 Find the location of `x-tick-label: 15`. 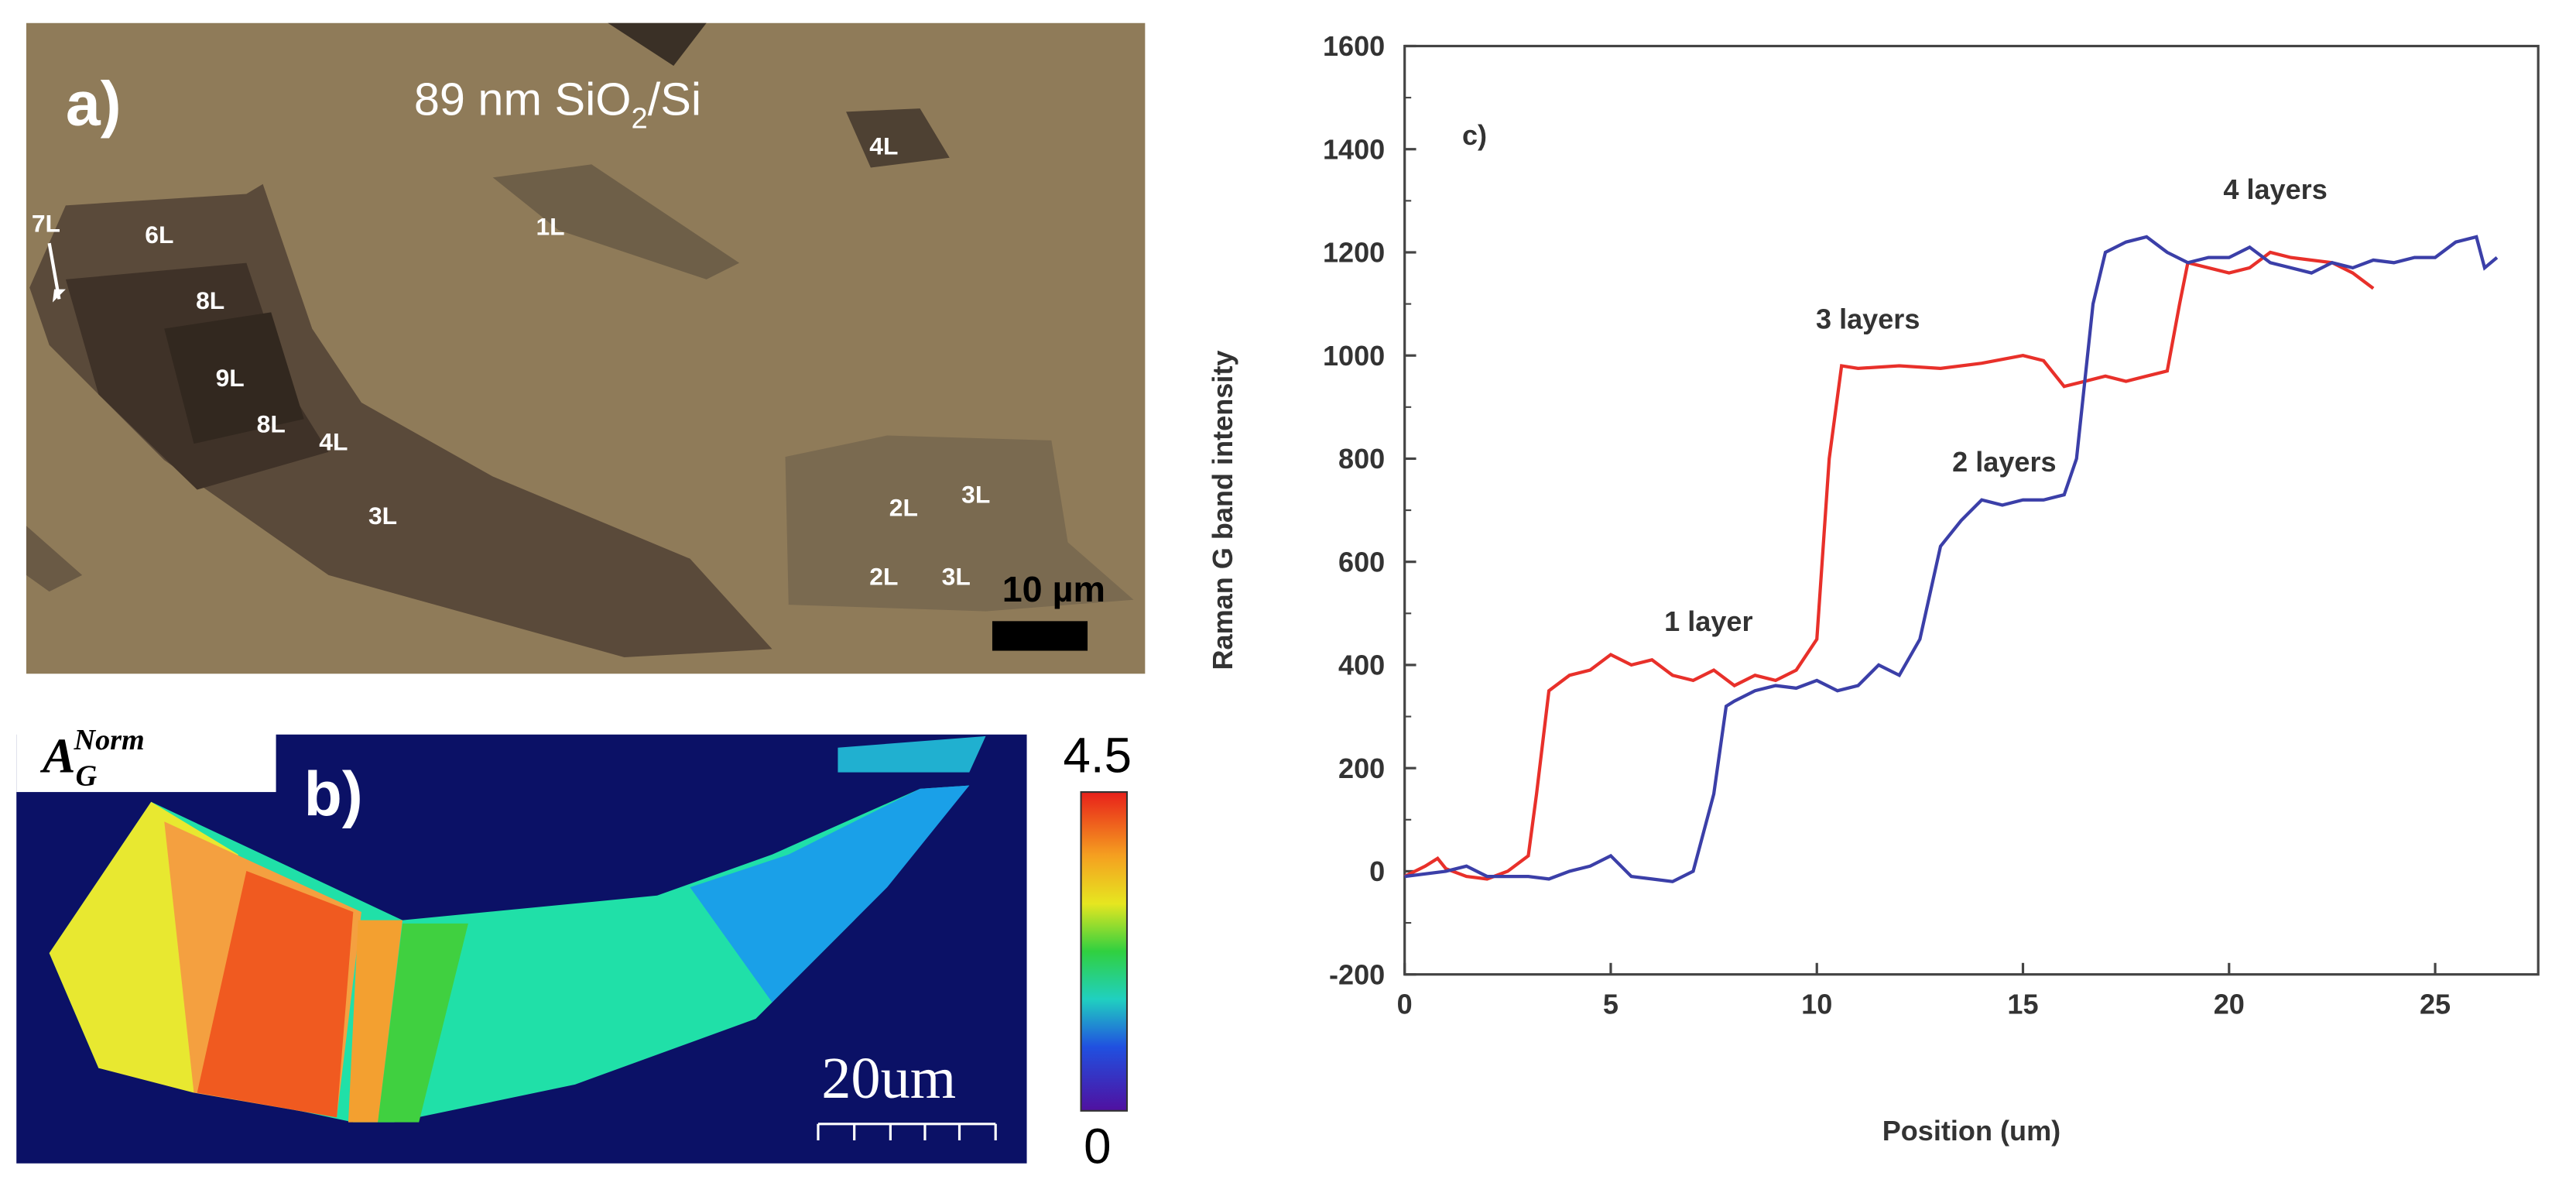

x-tick-label: 15 is located at coordinates (2022, 1005).